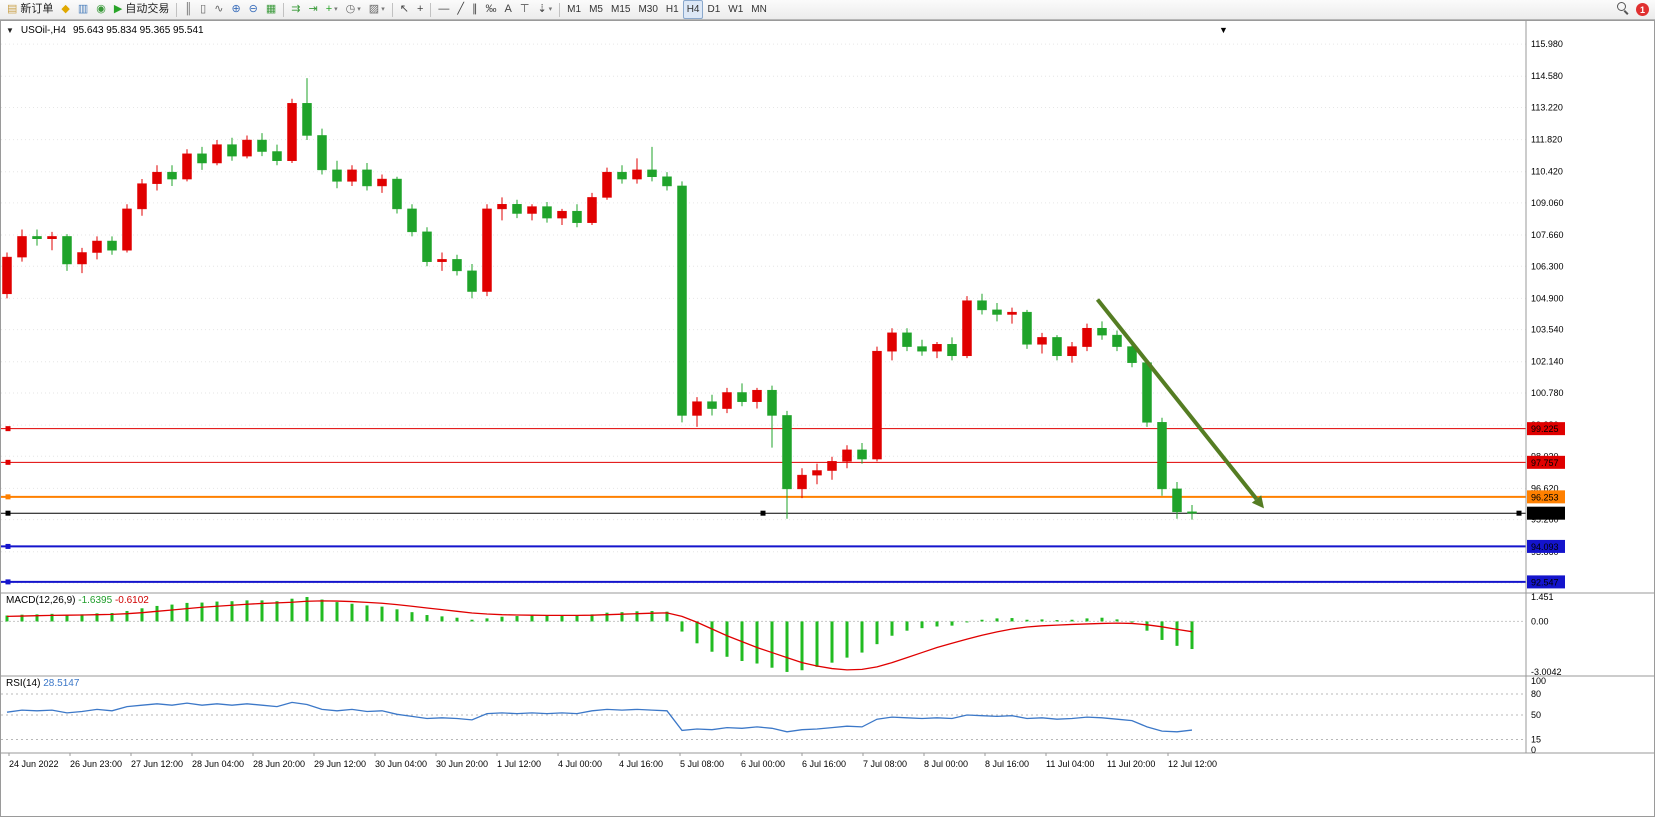 The width and height of the screenshot is (1655, 817). Describe the element at coordinates (714, 9) in the screenshot. I see `timeframe-d1: D1` at that location.